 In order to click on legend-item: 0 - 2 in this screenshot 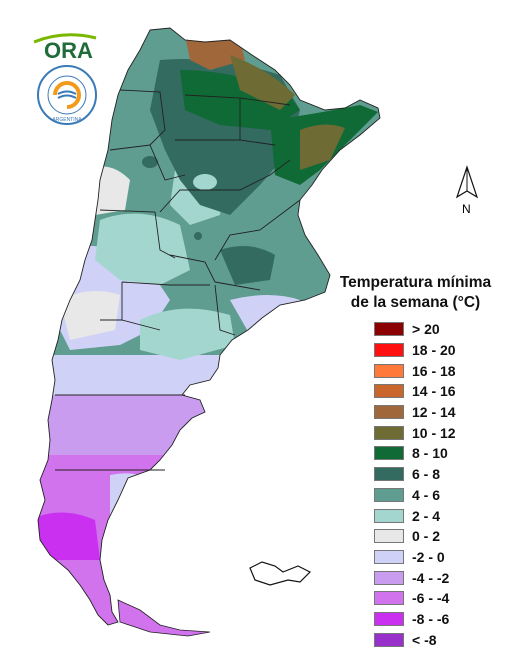, I will do `click(438, 536)`.